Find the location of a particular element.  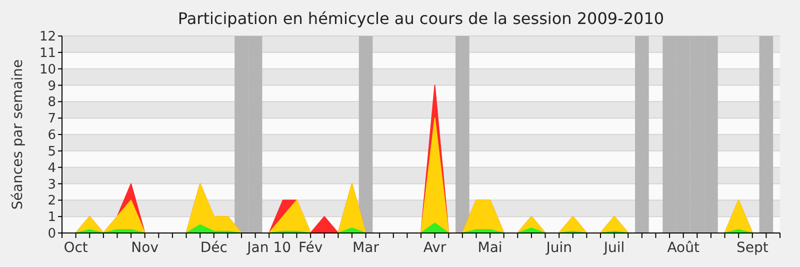

y-tick-label: 0 is located at coordinates (52, 234).